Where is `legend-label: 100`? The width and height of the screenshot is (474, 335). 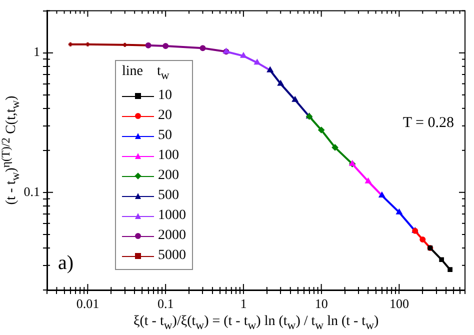 legend-label: 100 is located at coordinates (168, 156).